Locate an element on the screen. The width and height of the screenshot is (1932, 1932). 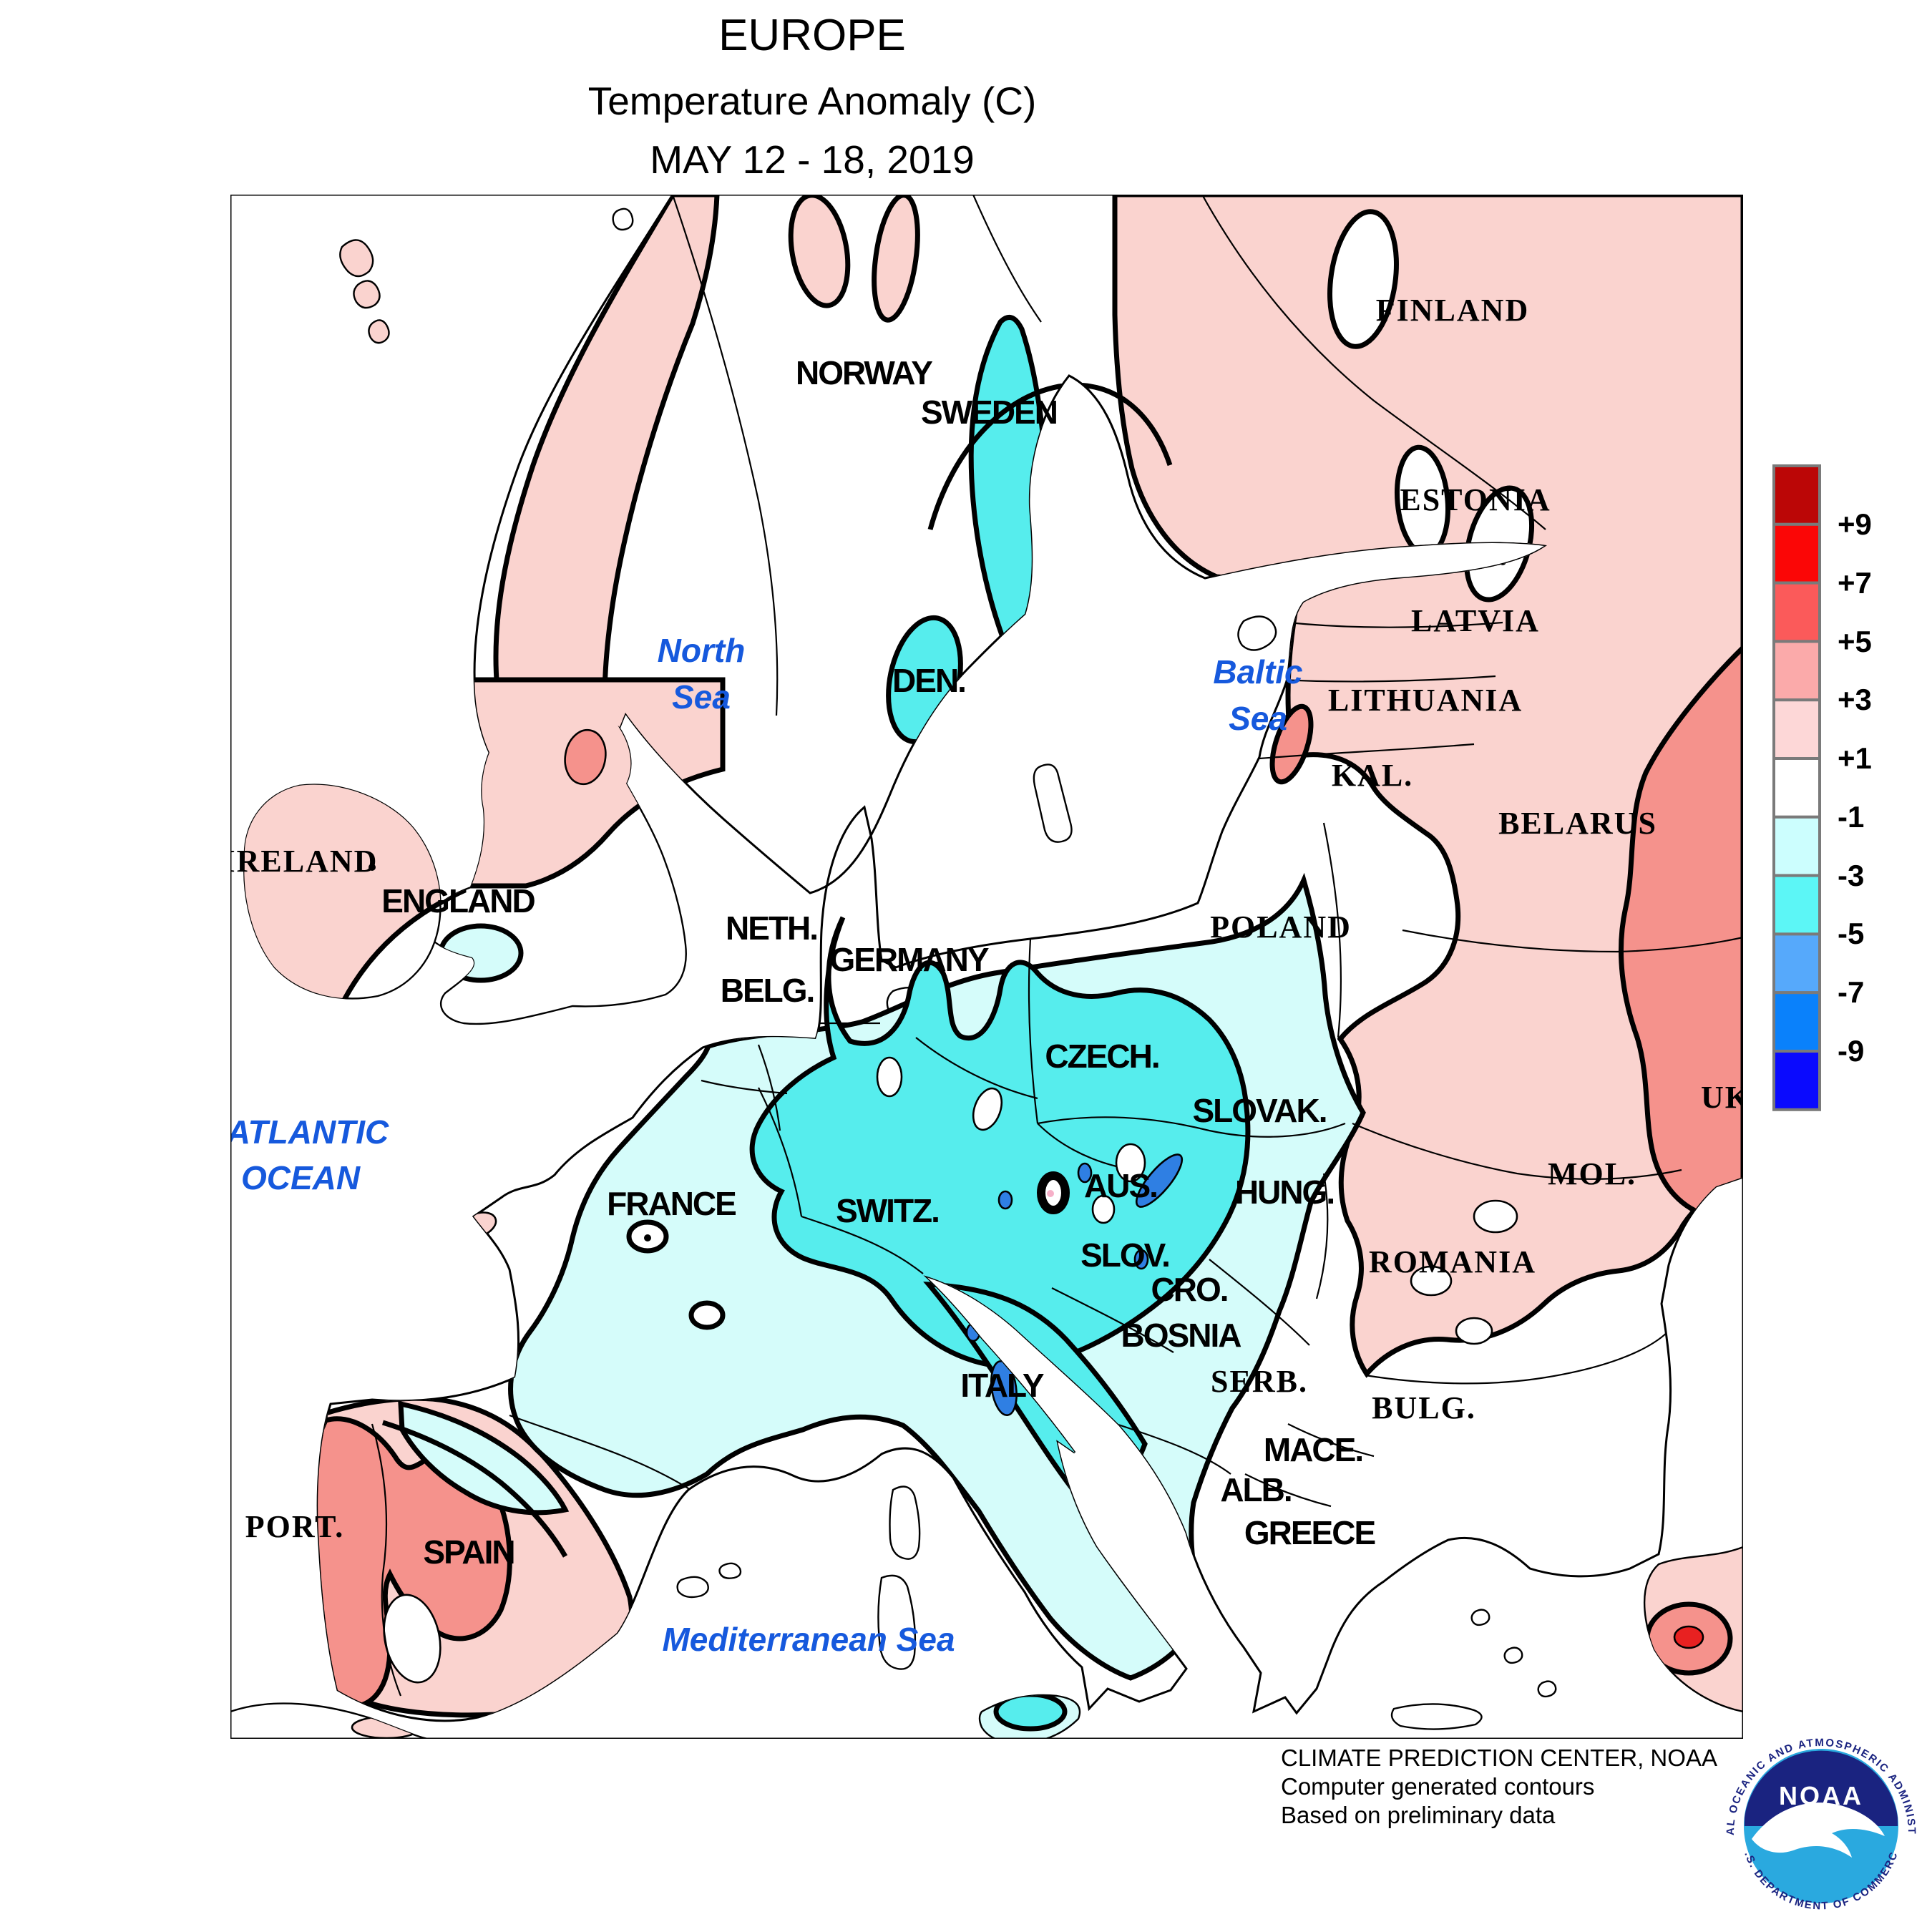
anomaly-region-cold-central is located at coordinates (1000, 1143).